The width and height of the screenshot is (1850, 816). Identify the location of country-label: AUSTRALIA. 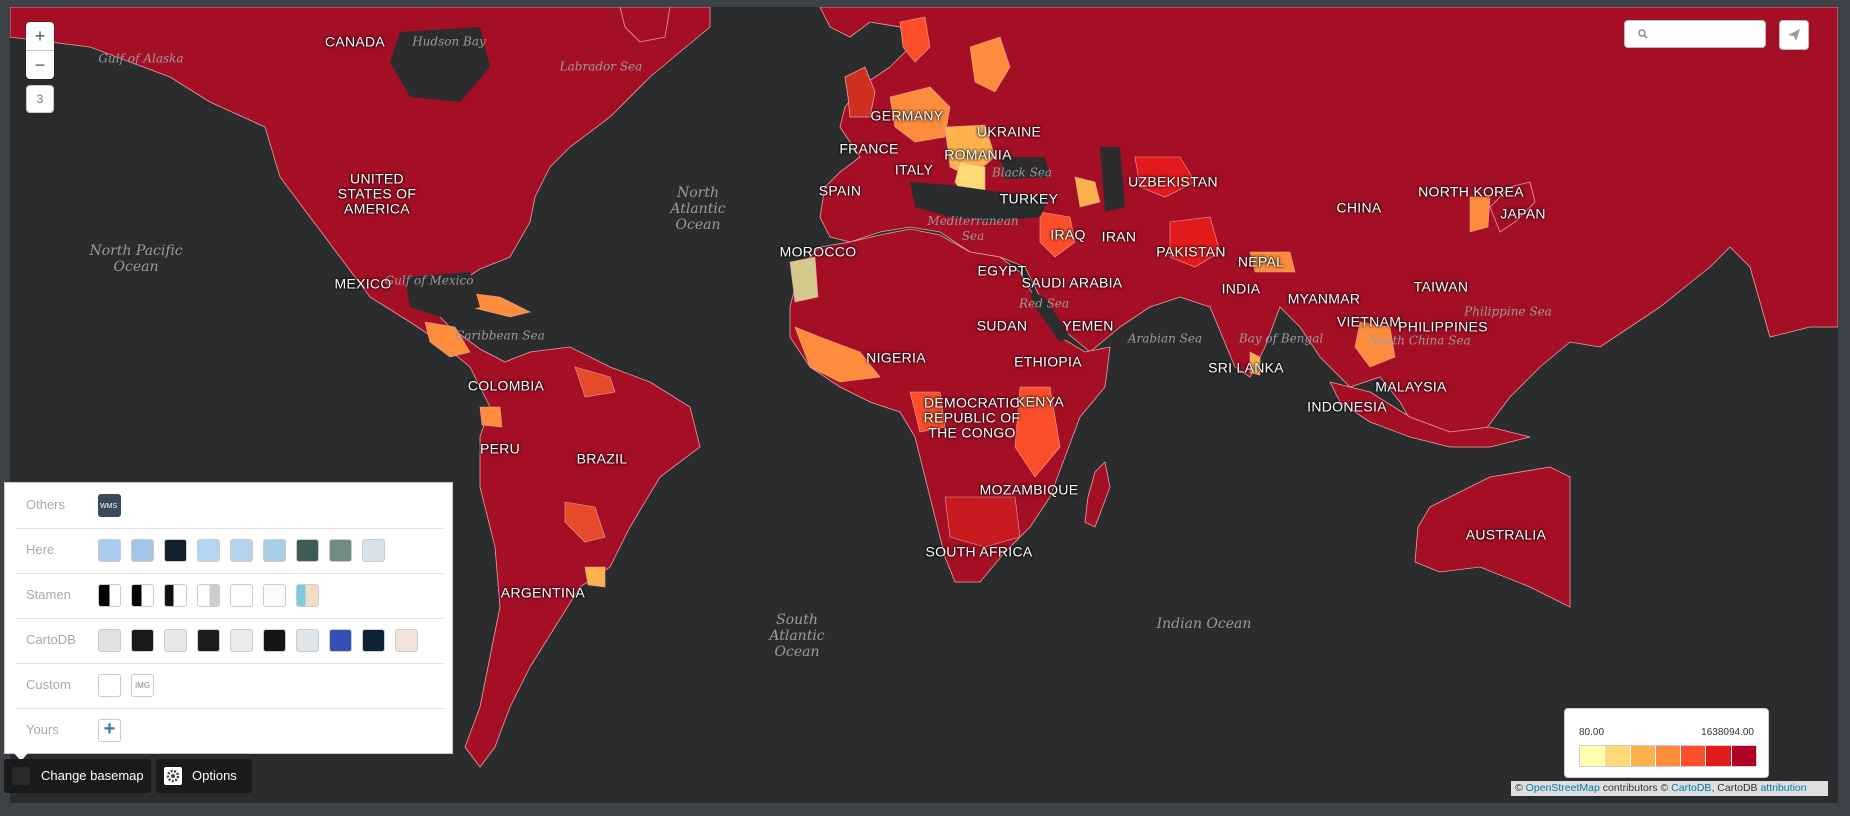
(1506, 534).